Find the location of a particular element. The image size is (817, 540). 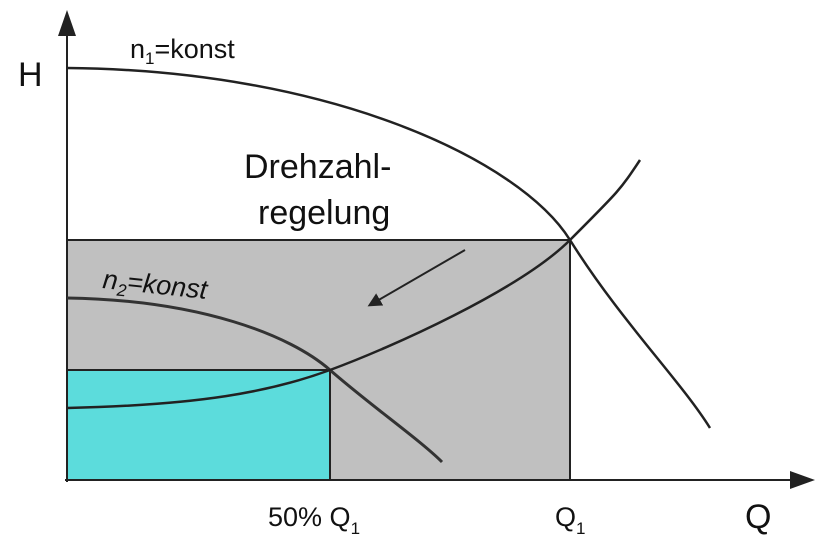

pump-curve-n2 is located at coordinates (255, 380).